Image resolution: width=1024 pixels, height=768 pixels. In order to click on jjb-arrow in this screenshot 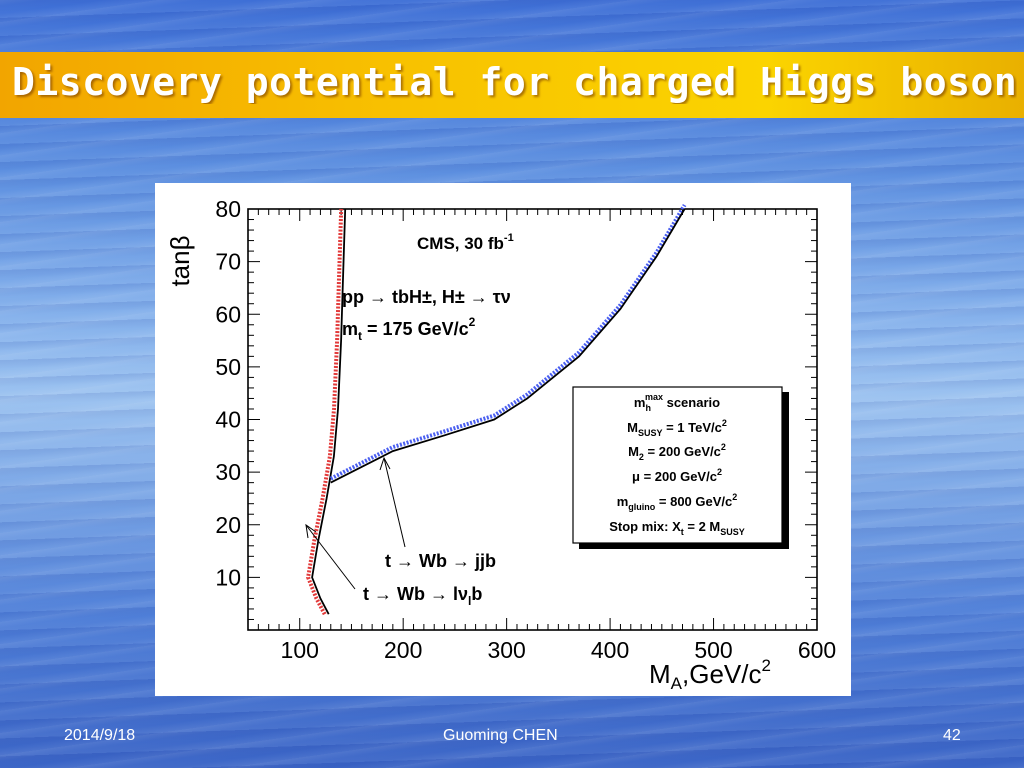, I will do `click(394, 502)`.